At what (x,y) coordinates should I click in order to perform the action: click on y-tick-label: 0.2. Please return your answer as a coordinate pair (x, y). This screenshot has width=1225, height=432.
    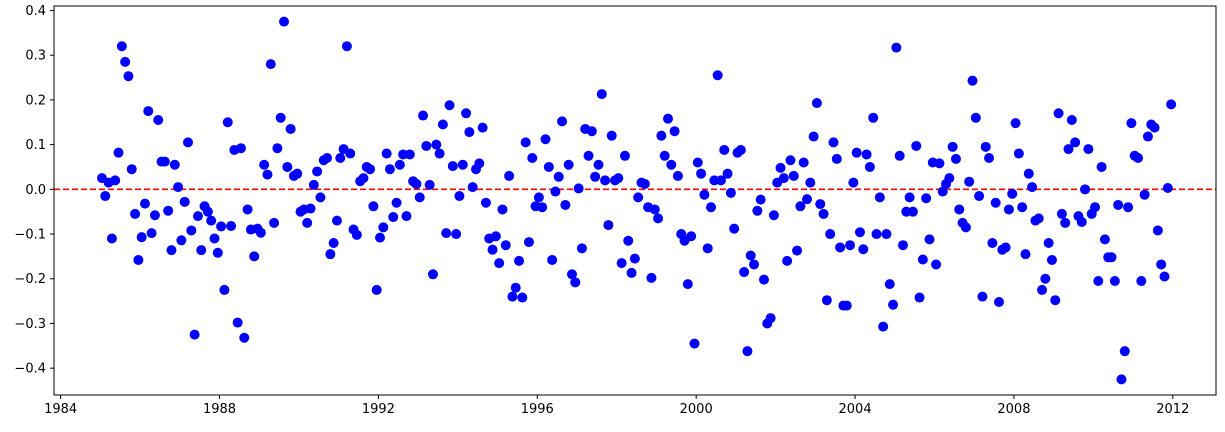
    Looking at the image, I should click on (35, 100).